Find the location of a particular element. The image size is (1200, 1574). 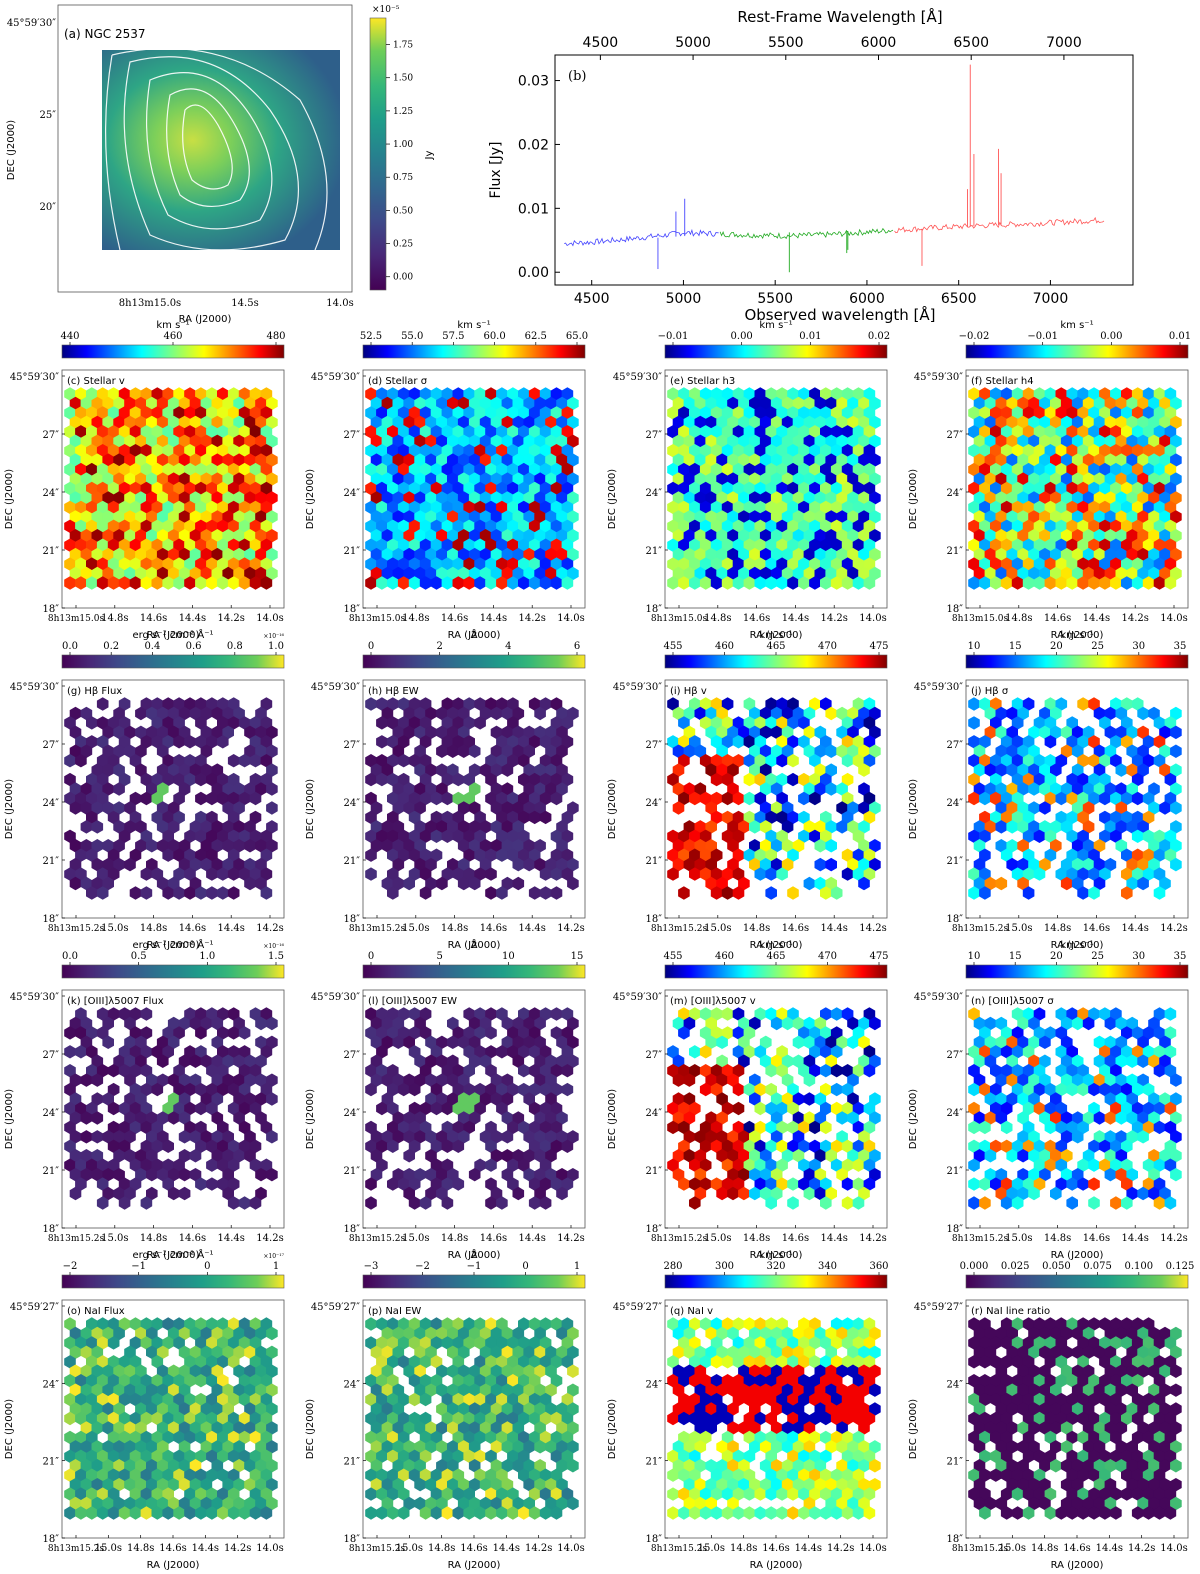

panel-c-cbar-label: km s⁻¹ is located at coordinates (172, 325).